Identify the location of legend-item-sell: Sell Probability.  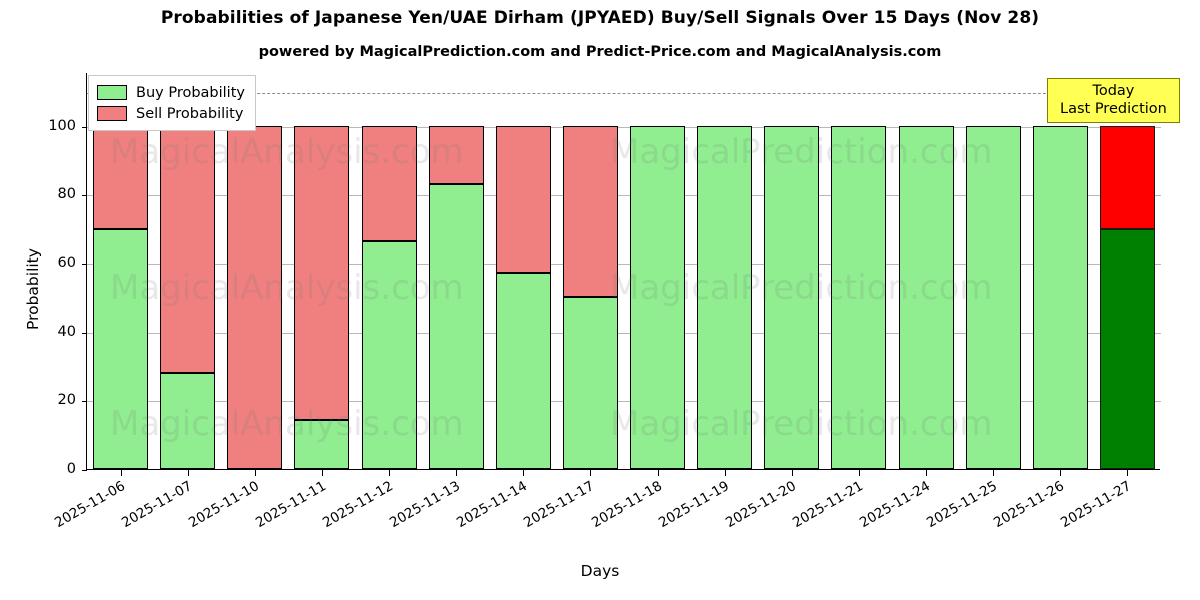
(171, 113).